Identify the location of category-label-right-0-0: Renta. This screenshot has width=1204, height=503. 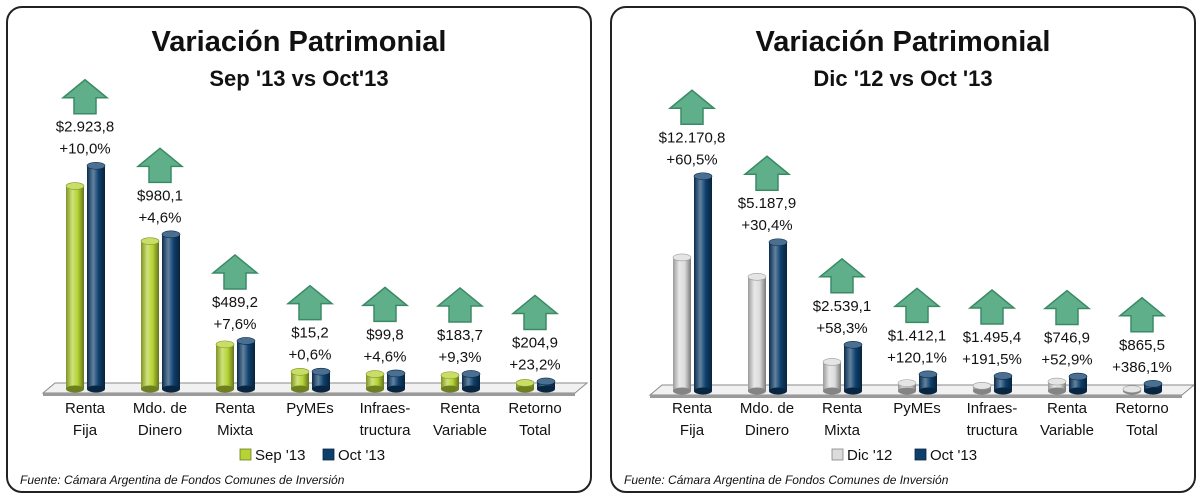
(692, 408).